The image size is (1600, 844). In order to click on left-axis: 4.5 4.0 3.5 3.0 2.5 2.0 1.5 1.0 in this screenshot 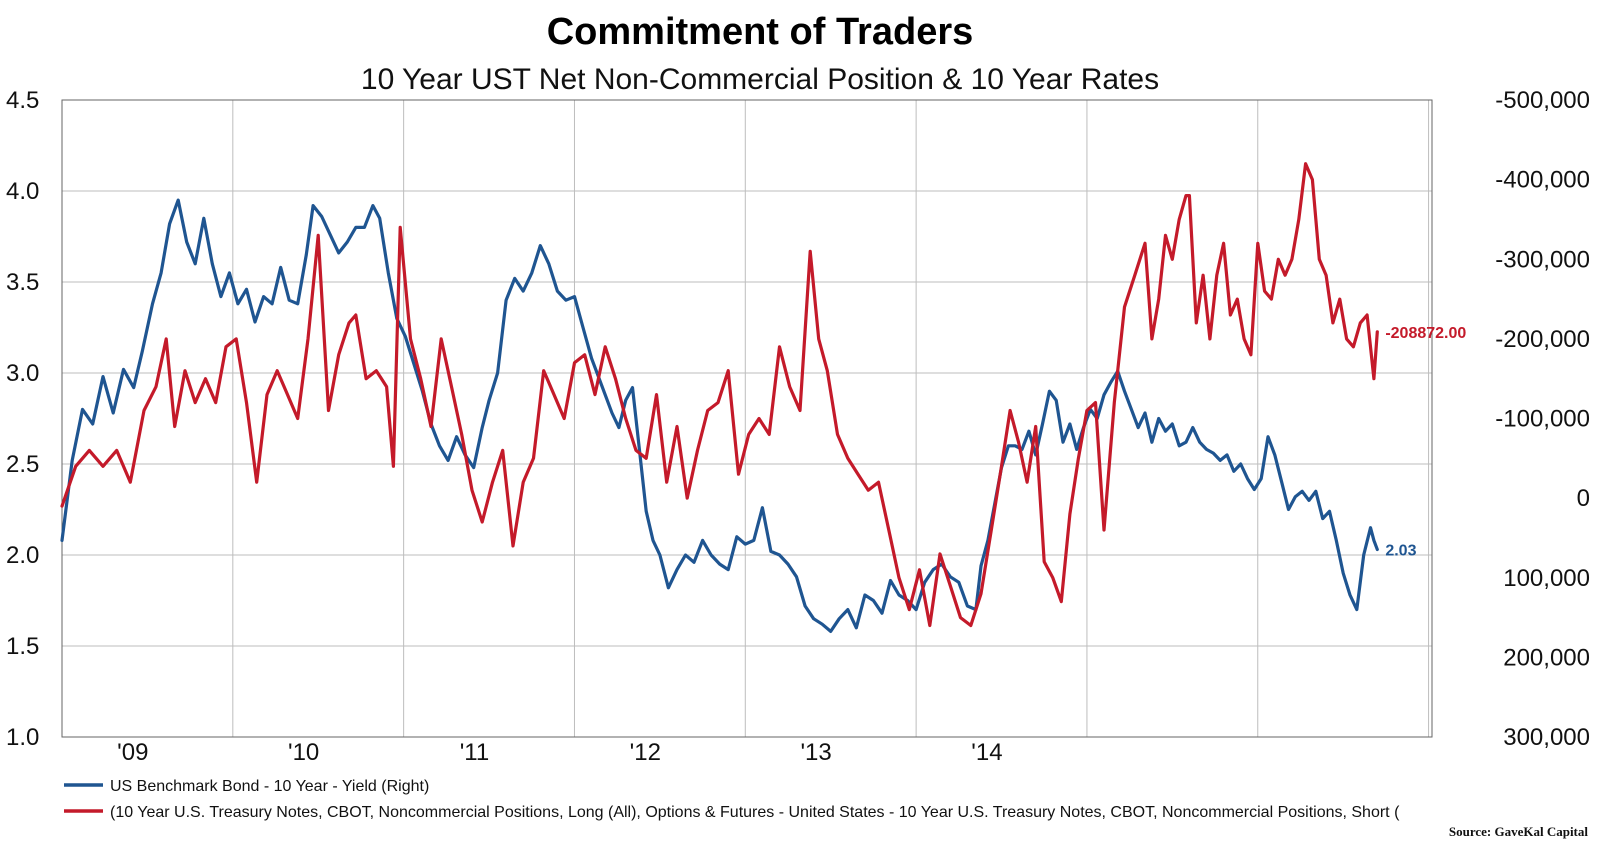, I will do `click(22, 419)`.